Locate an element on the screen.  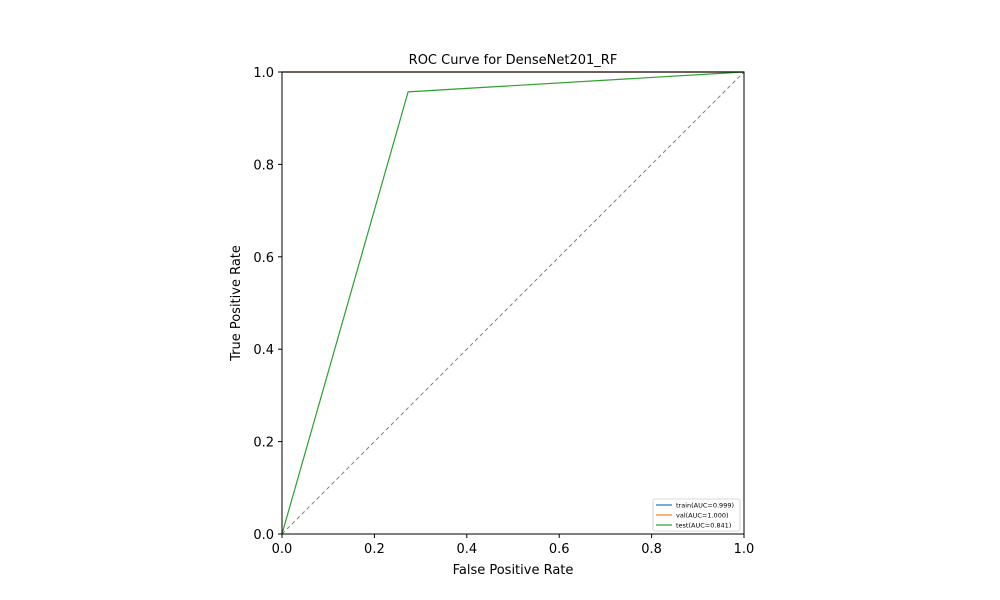
legend-entry-label: val(AUC=1.000) is located at coordinates (702, 516).